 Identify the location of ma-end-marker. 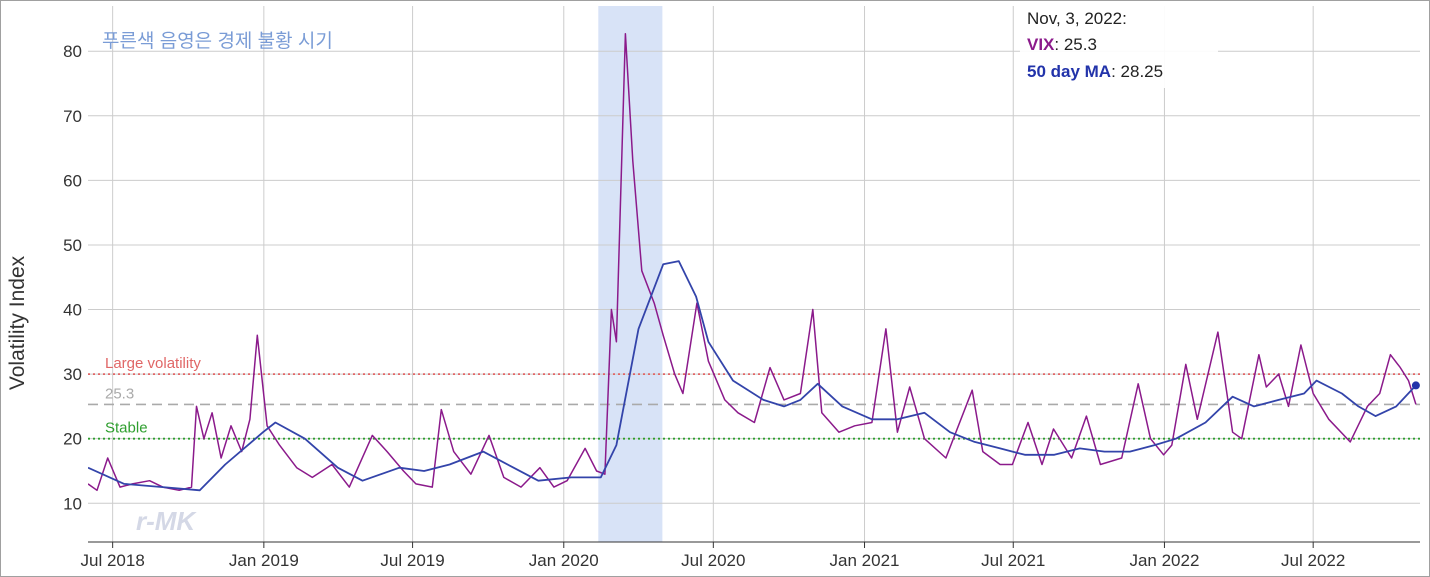
(1415, 385).